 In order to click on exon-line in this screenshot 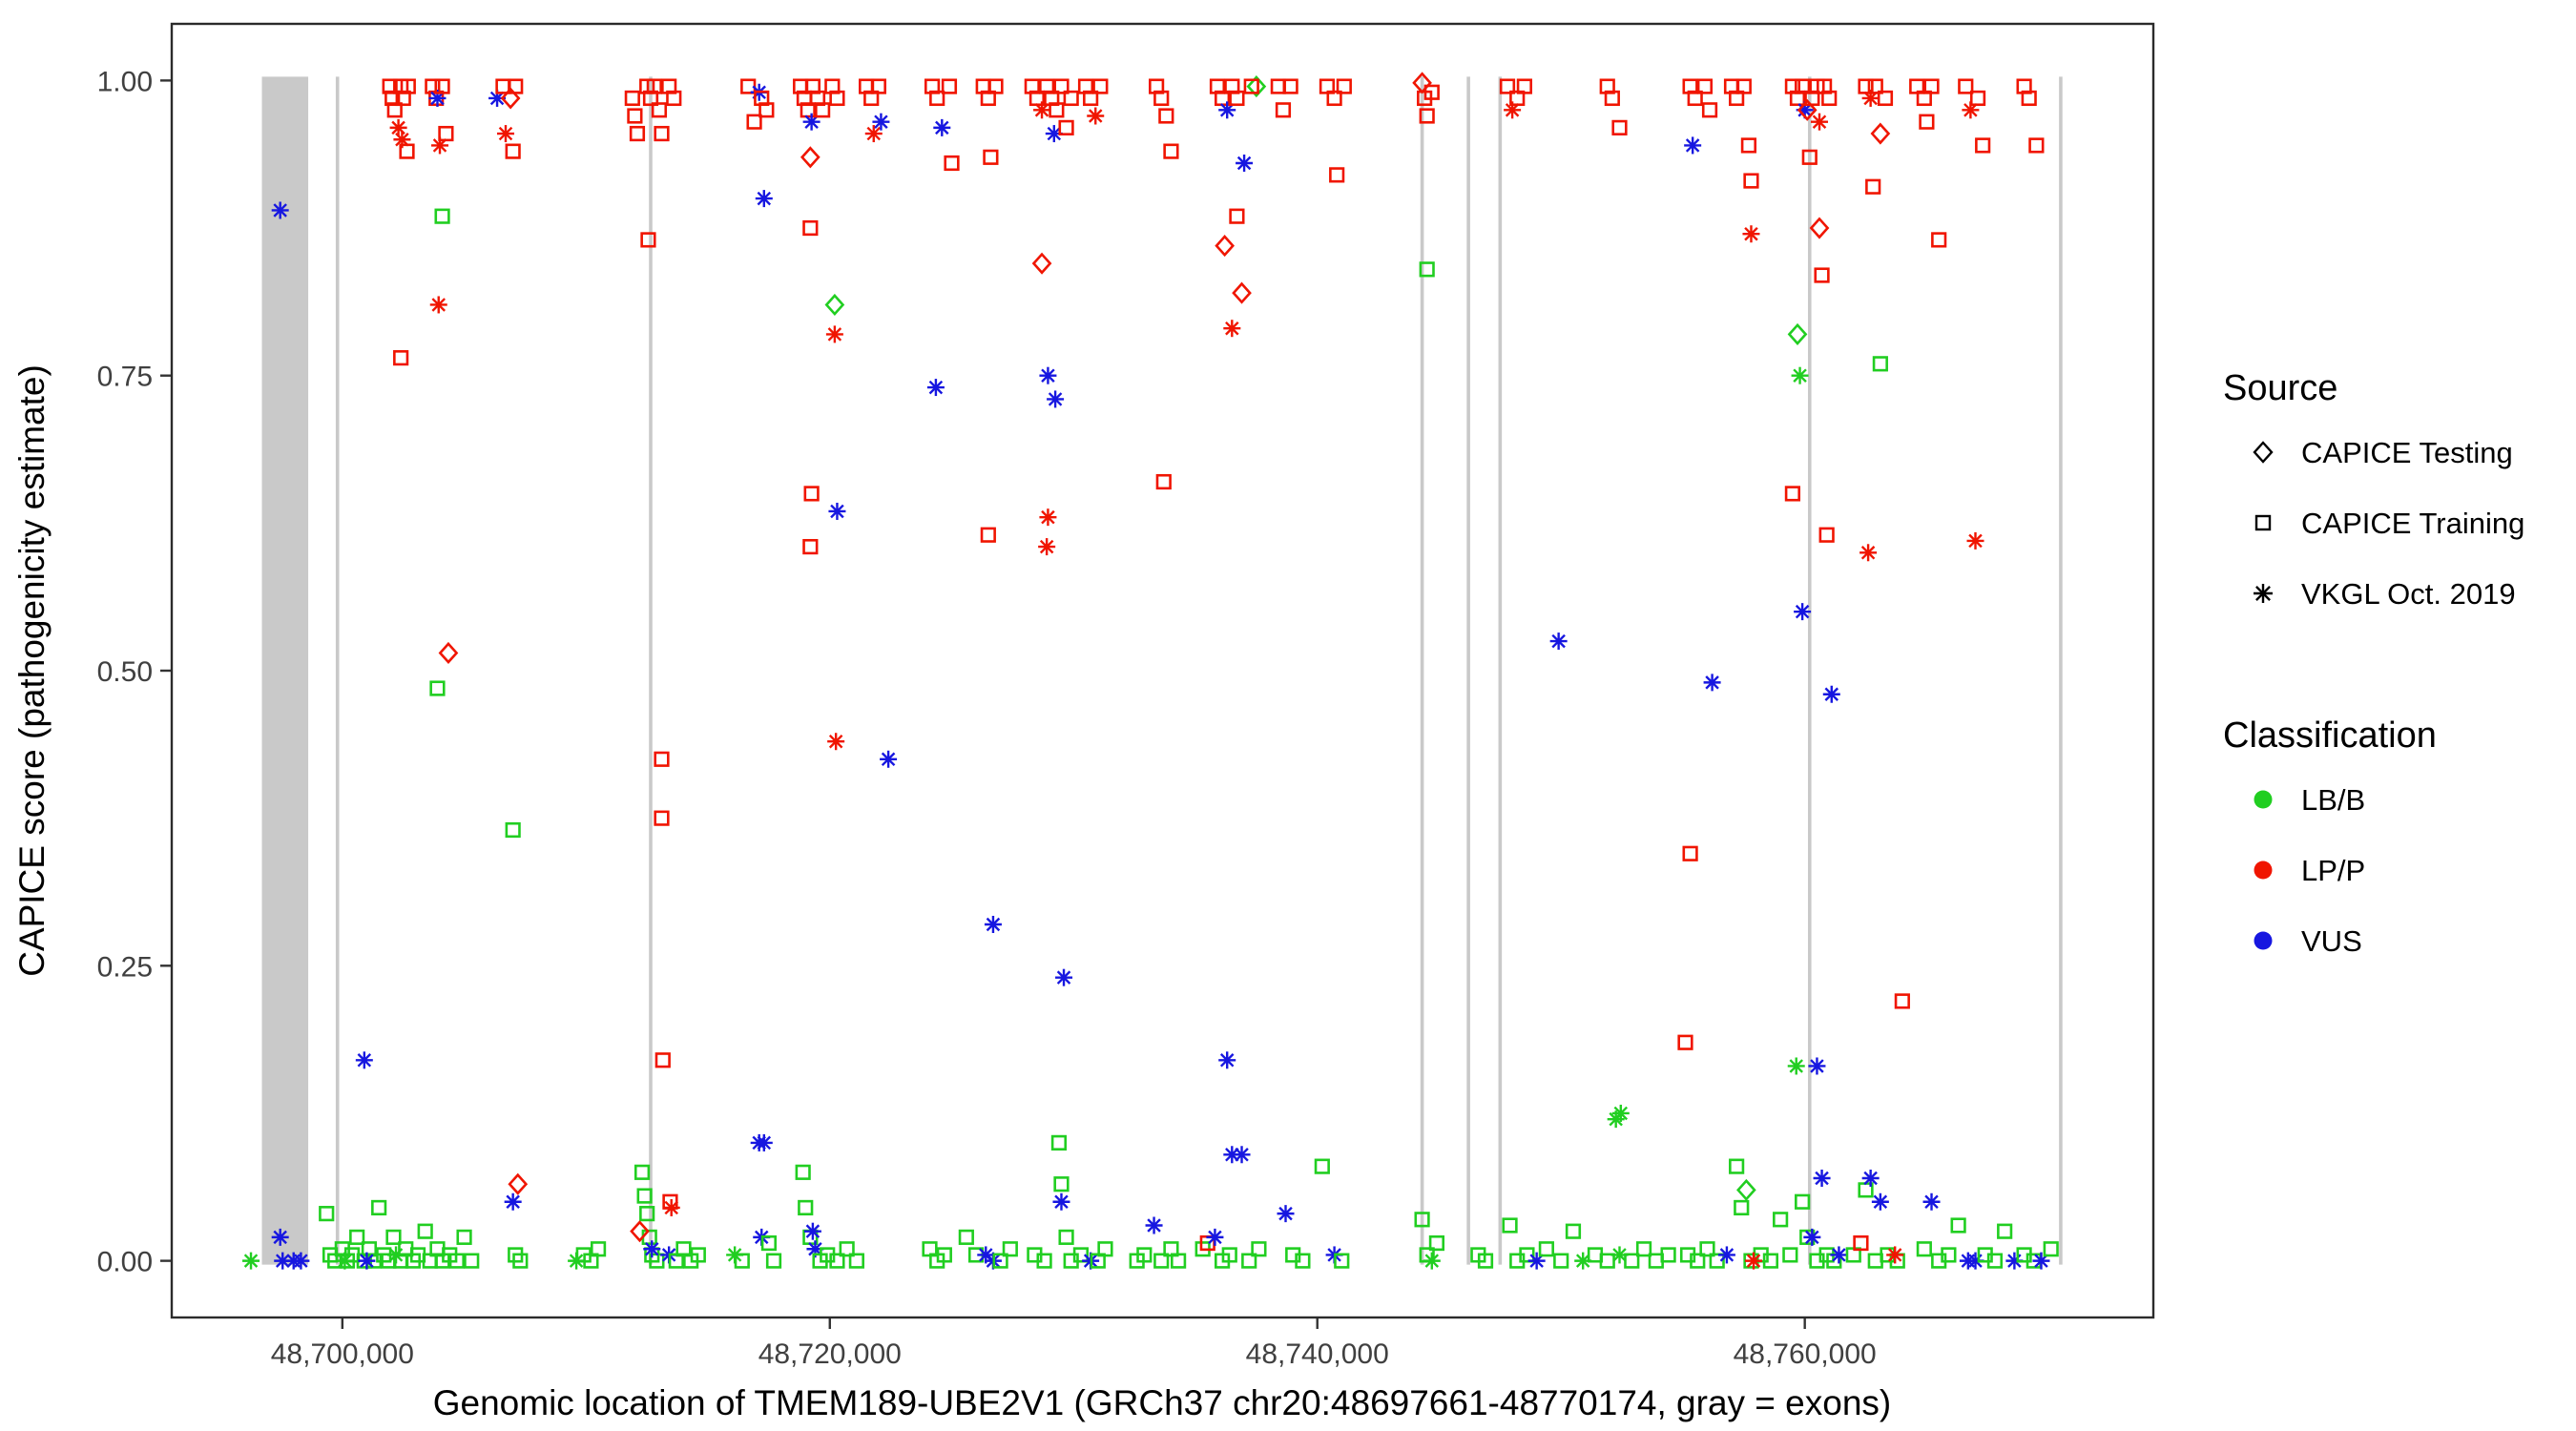, I will do `click(1500, 670)`.